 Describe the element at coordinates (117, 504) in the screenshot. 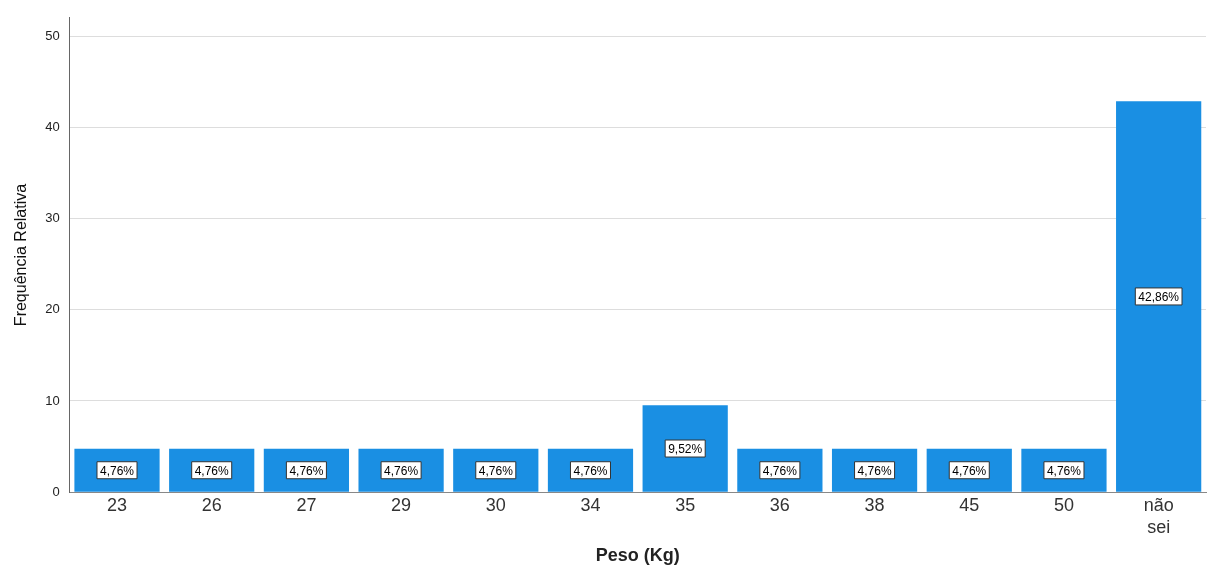

I see `x-tick-label: 23` at that location.